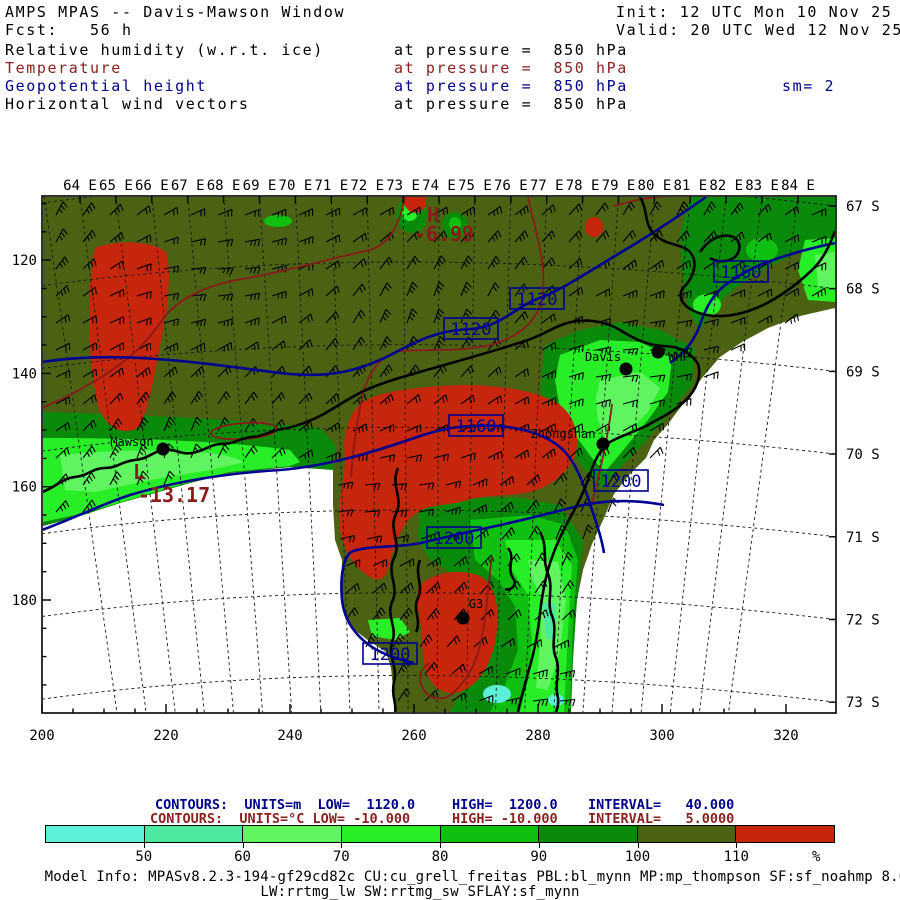  Describe the element at coordinates (726, 186) in the screenshot. I see `lon-axis-label: 82 E` at that location.